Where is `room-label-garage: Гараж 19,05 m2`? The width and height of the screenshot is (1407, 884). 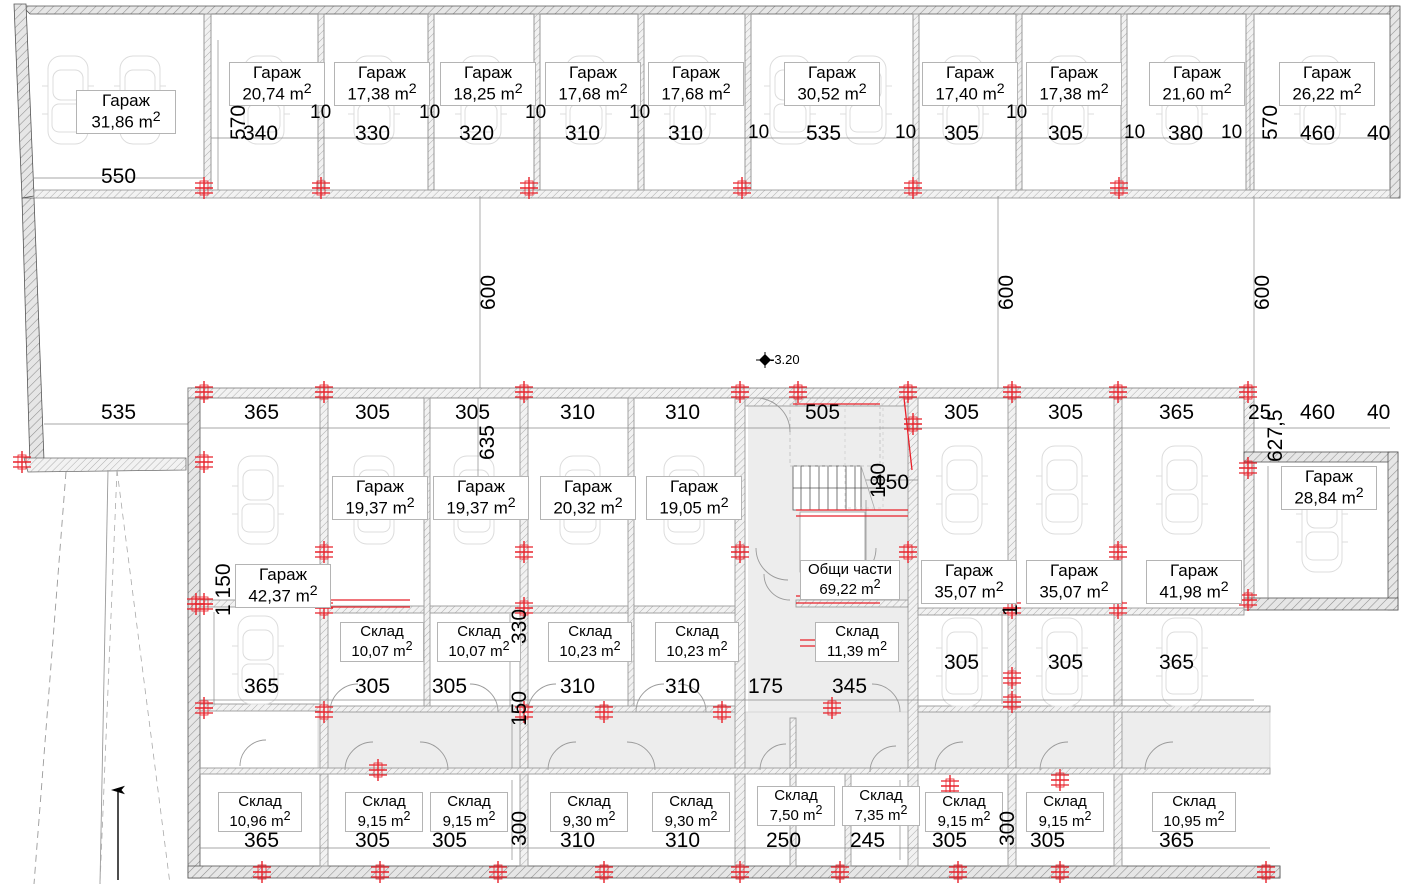 room-label-garage: Гараж 19,05 m2 is located at coordinates (694, 498).